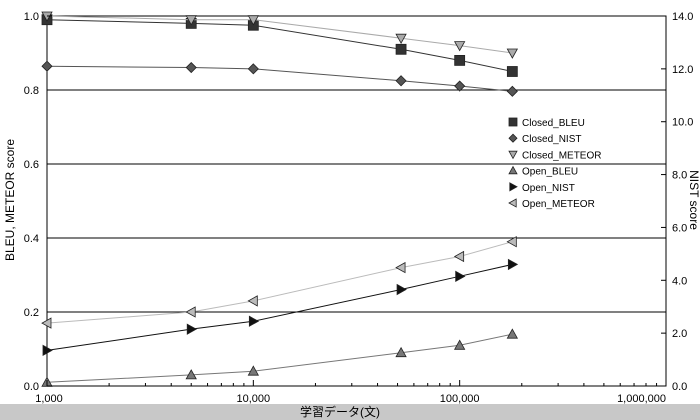 The height and width of the screenshot is (420, 700). I want to click on legend-label: Closed_METEOR, so click(561, 155).